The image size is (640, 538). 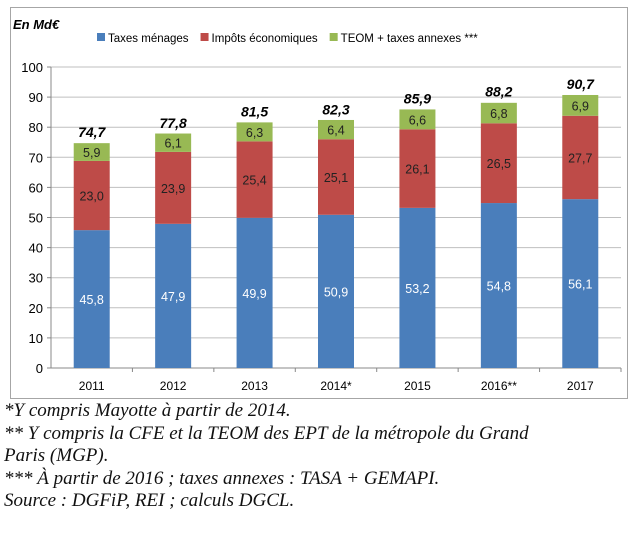 I want to click on data-label: 27,7, so click(x=580, y=158).